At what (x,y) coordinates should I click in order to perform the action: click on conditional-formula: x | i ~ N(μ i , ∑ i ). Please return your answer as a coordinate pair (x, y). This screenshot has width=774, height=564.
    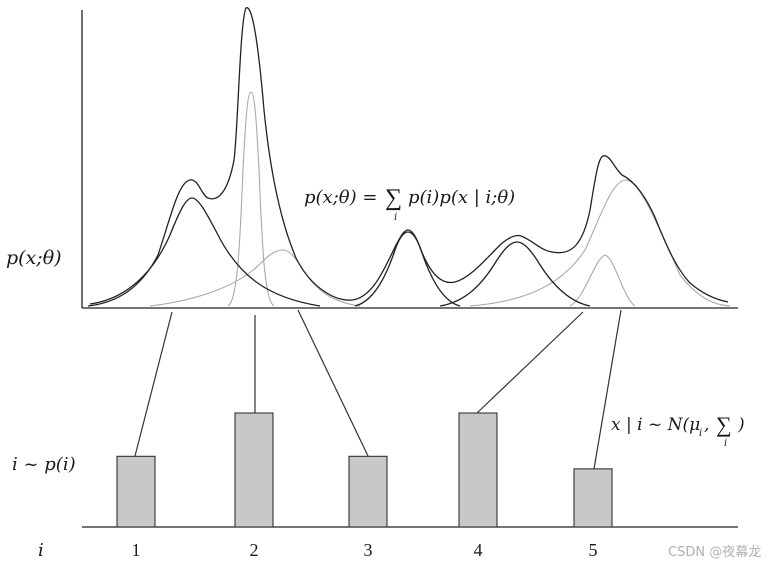
    Looking at the image, I should click on (678, 430).